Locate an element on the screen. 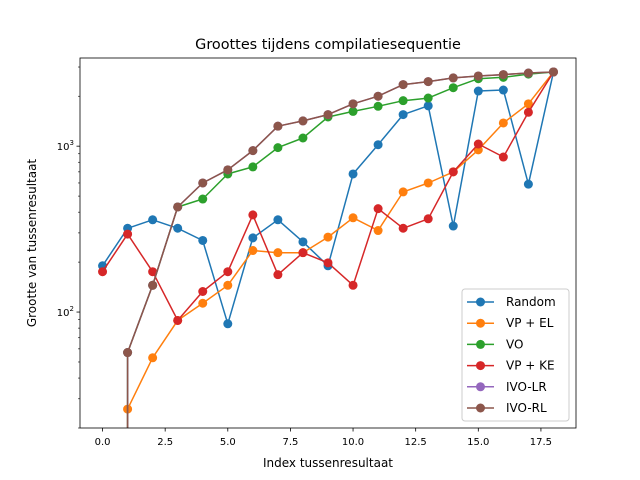 Image resolution: width=640 pixels, height=480 pixels. legend-label-ivo-lr: IVO-LR is located at coordinates (526, 387).